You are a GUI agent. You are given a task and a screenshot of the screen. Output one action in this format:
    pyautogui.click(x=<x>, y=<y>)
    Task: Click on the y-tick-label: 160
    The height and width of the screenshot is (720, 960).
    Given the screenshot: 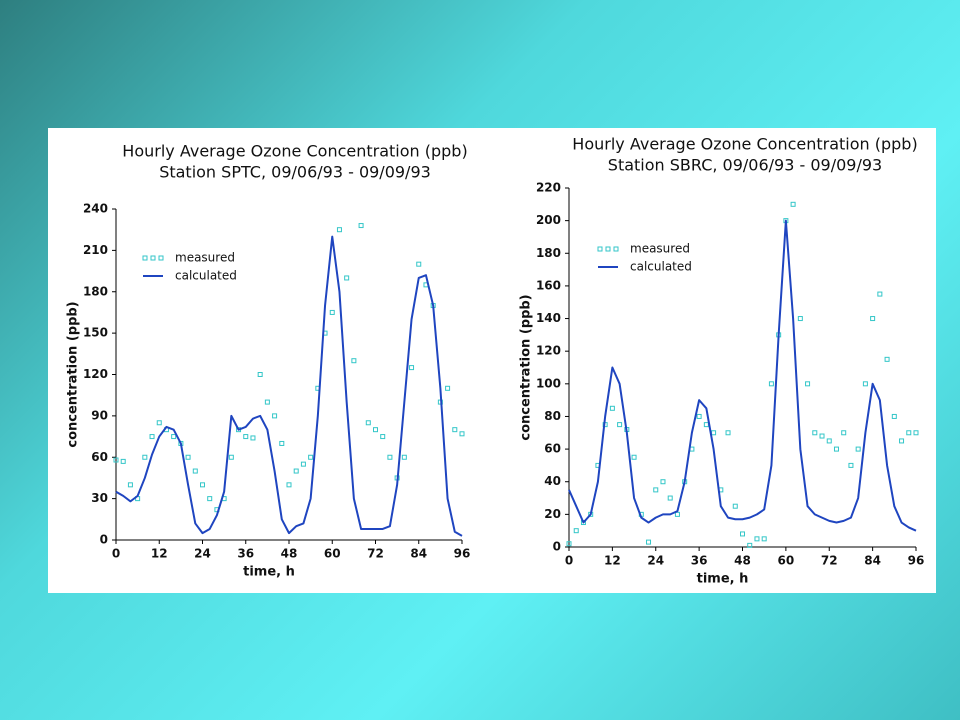 What is the action you would take?
    pyautogui.click(x=548, y=285)
    